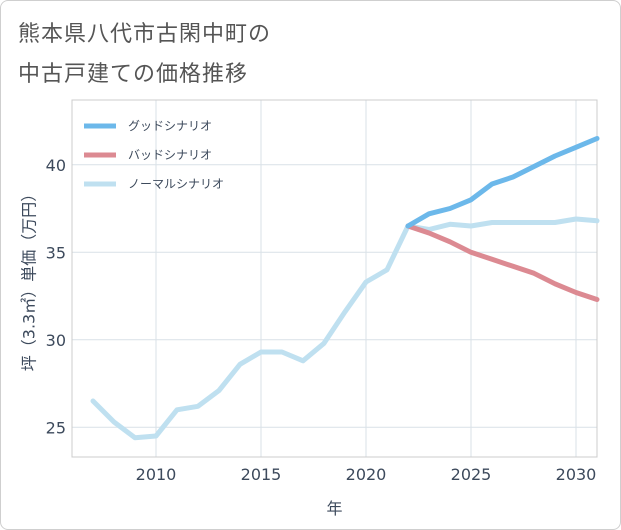 The width and height of the screenshot is (621, 530). I want to click on x-axis-title: 年, so click(334, 508).